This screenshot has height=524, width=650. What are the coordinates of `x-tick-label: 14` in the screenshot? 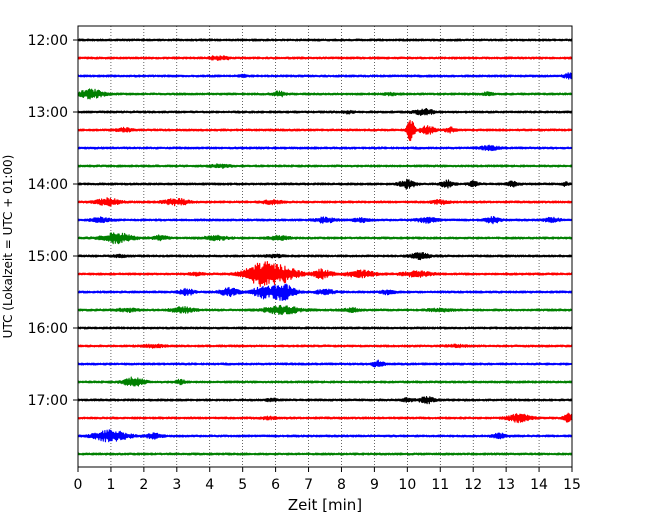 It's located at (539, 485).